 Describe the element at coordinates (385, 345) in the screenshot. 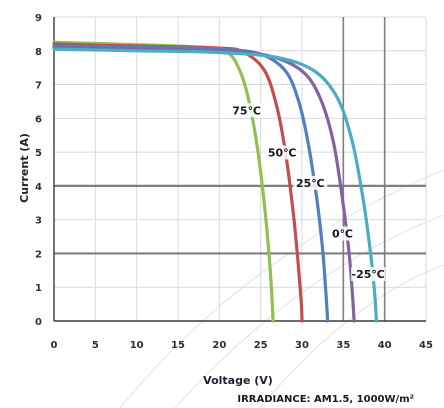

I see `x-tick-label: 40` at that location.